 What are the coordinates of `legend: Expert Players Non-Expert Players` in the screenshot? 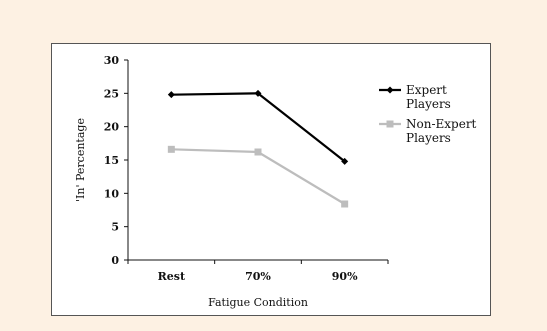 It's located at (428, 114).